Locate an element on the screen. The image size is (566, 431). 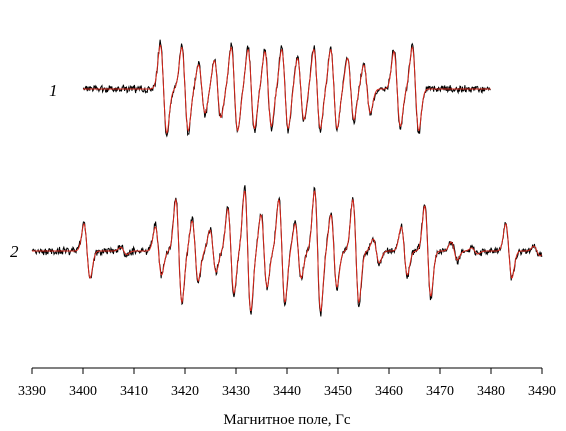
x-tick-label-3440: 3440 is located at coordinates (287, 391).